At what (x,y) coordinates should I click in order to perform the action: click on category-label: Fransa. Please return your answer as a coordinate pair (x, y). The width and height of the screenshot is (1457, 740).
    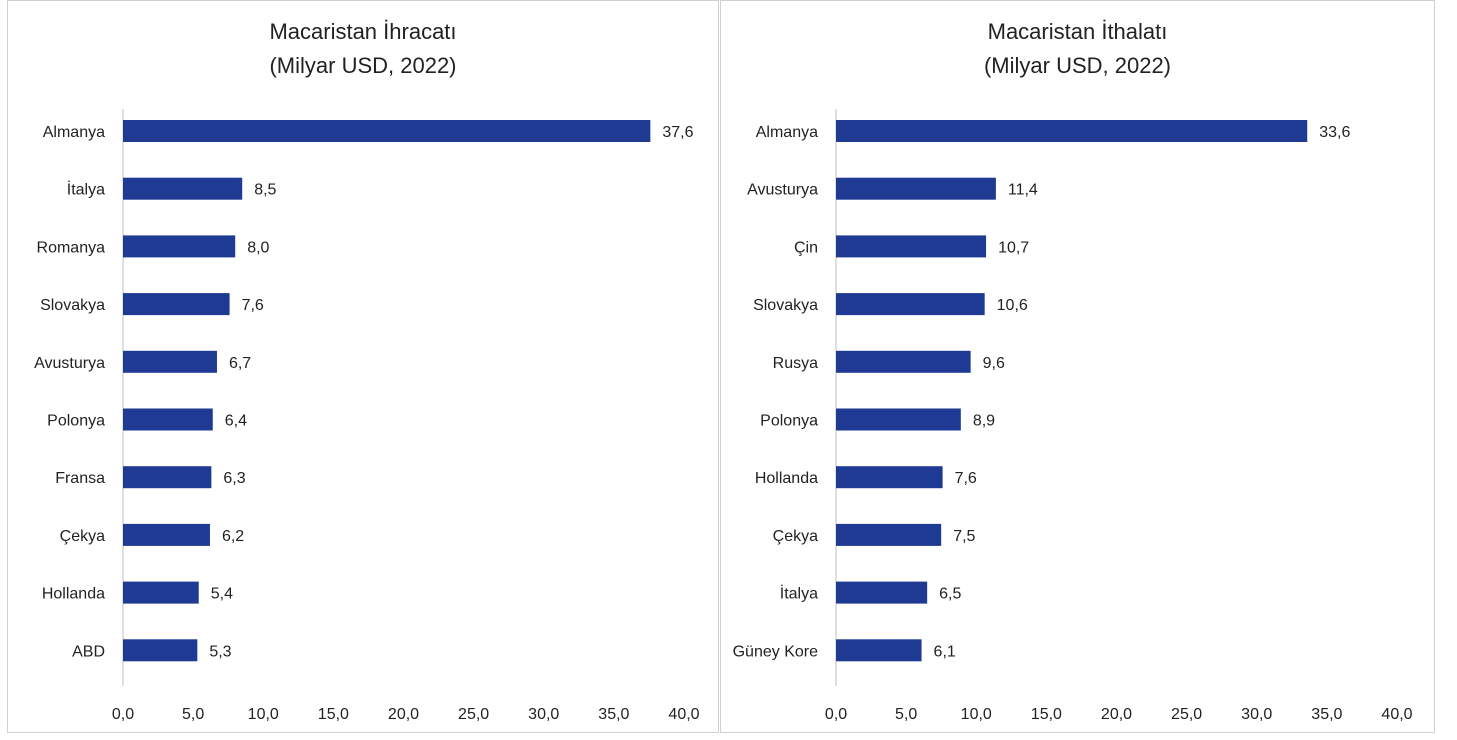
    Looking at the image, I should click on (80, 478).